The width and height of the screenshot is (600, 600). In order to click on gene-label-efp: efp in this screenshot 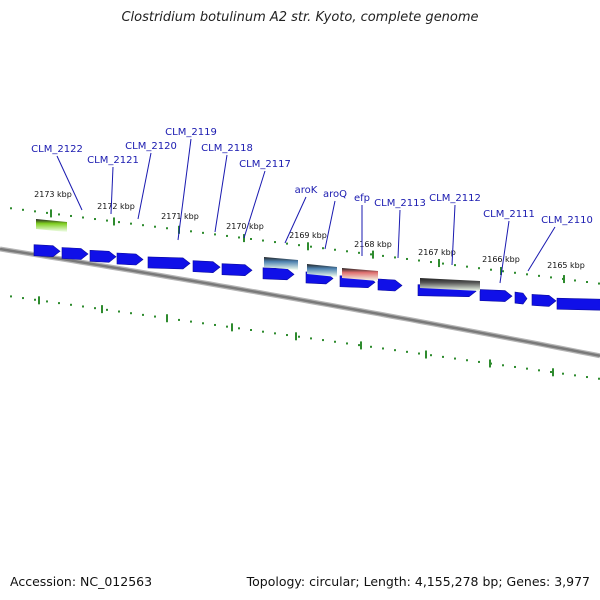, I will do `click(362, 198)`.